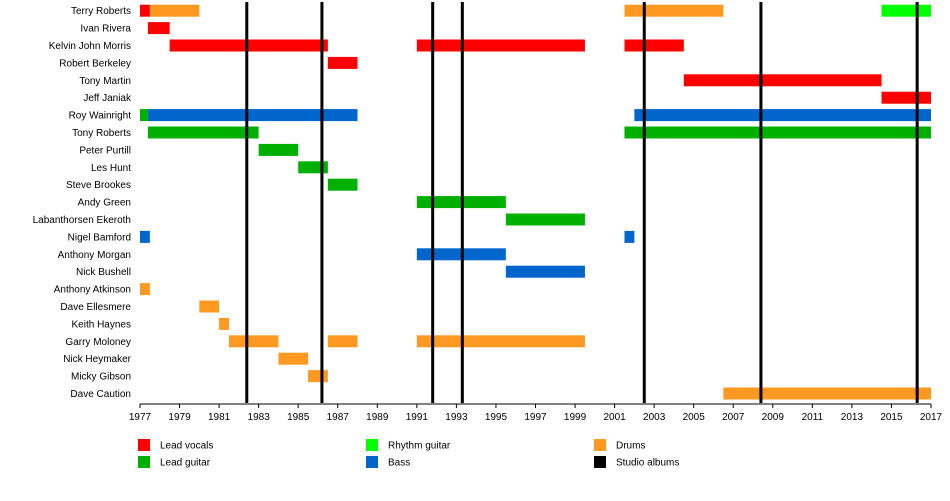 The width and height of the screenshot is (950, 501). Describe the element at coordinates (140, 417) in the screenshot. I see `x-tick-label: 1977` at that location.